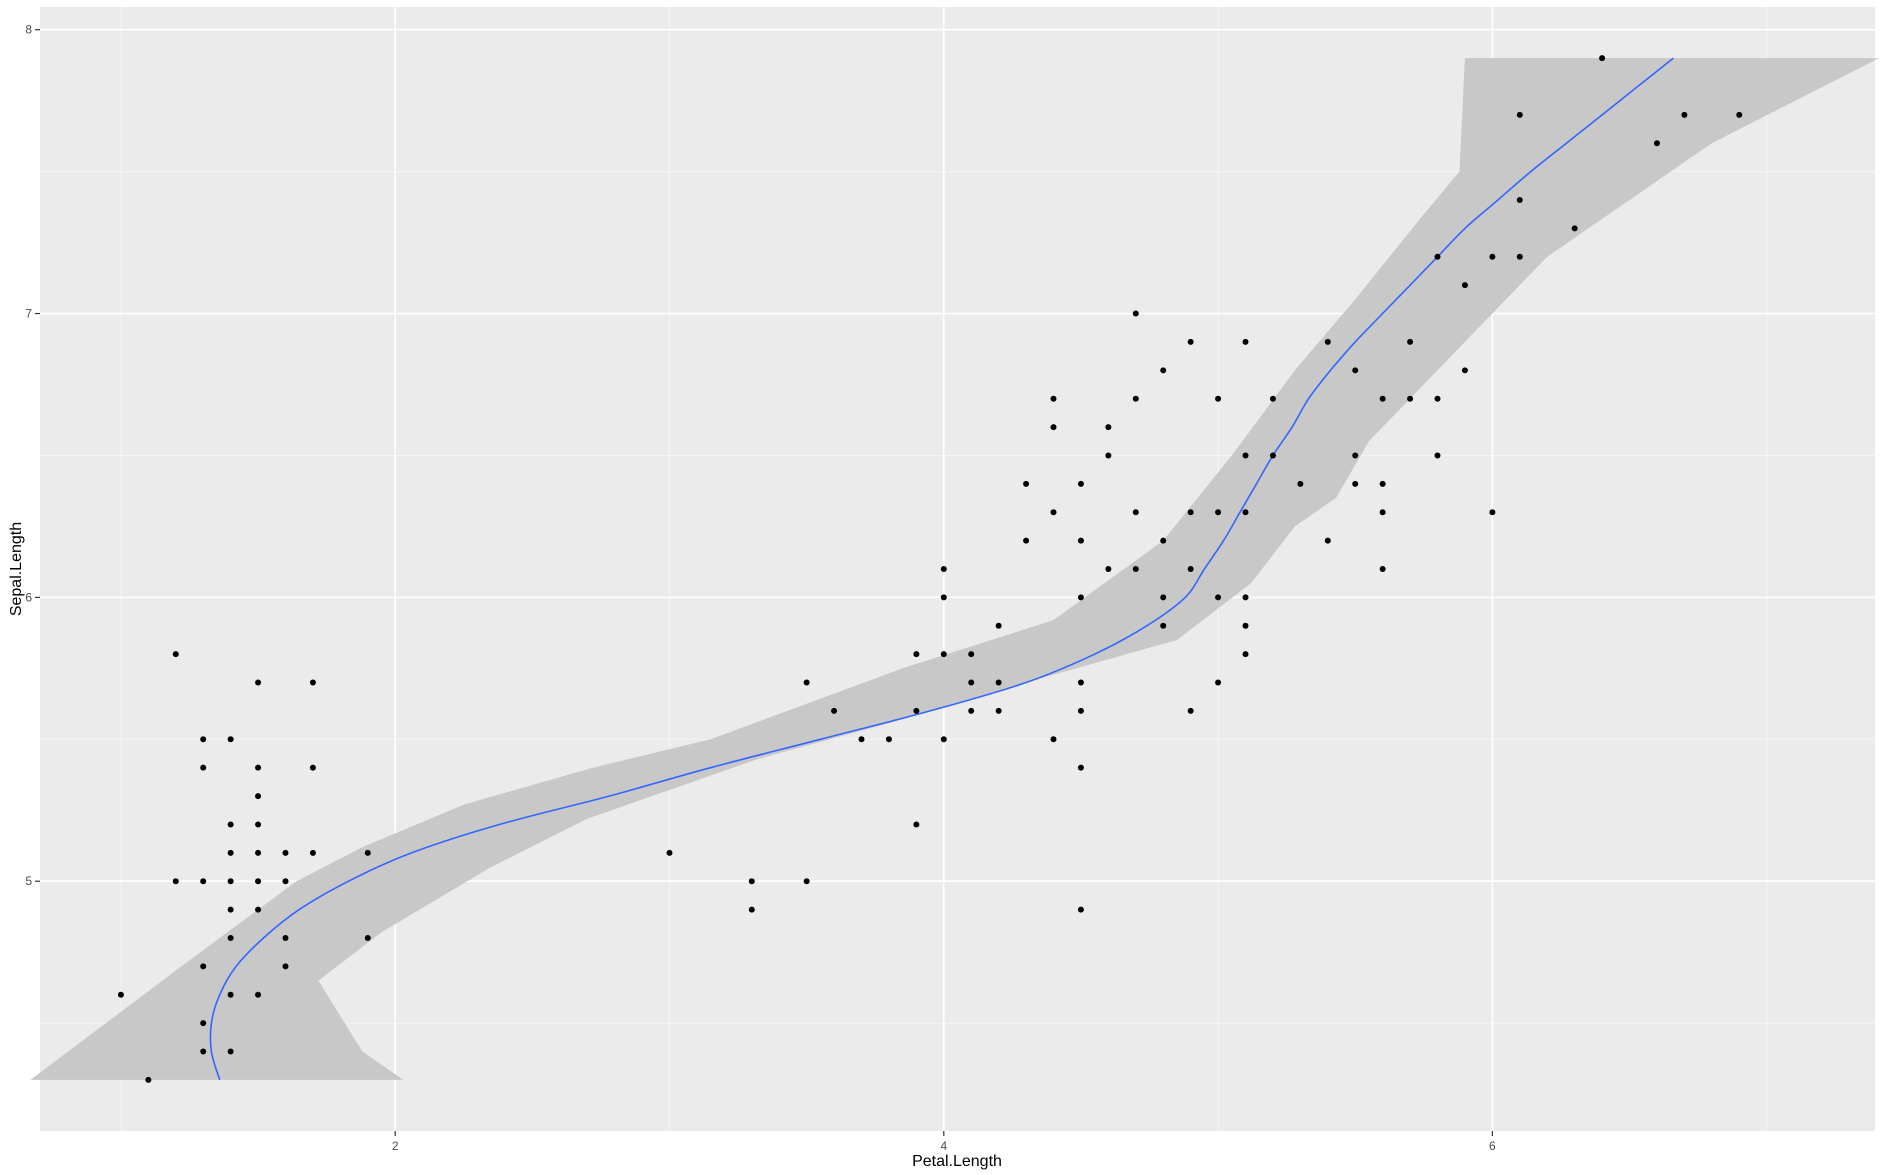 This screenshot has height=1175, width=1880. I want to click on y-tick-label: 7, so click(28, 314).